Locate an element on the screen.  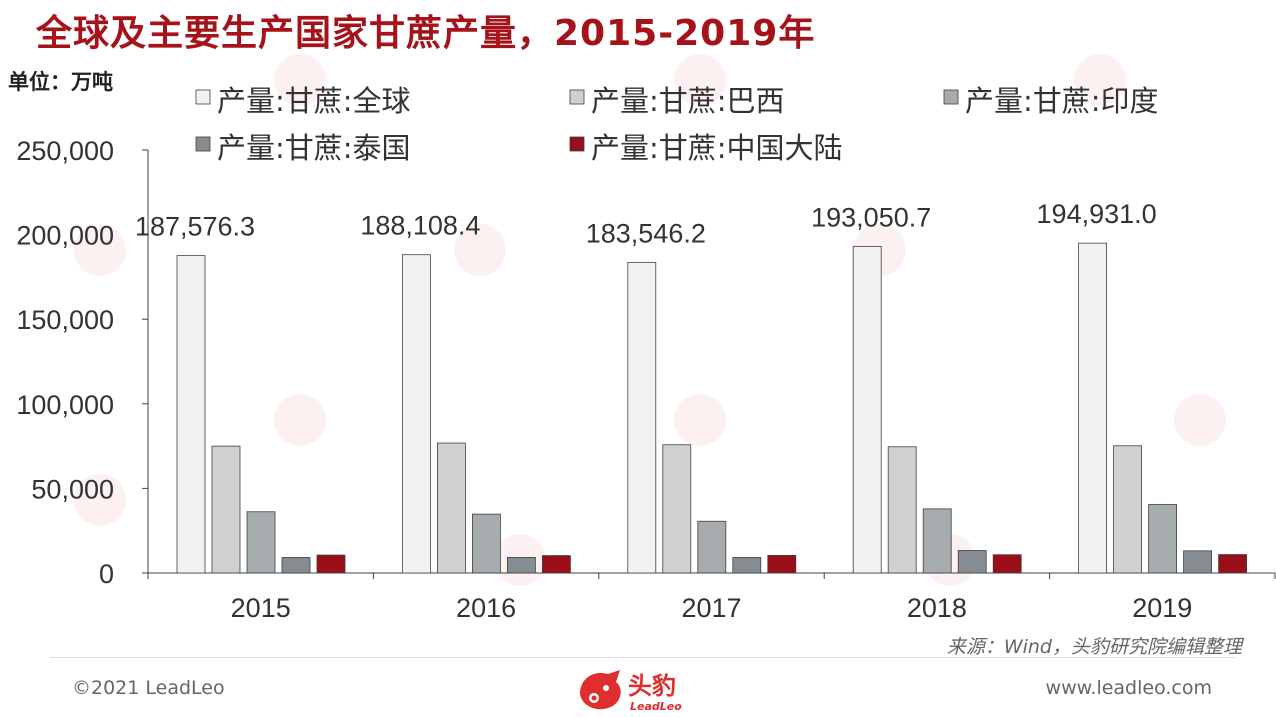
x-tick-label: 2015 is located at coordinates (261, 608).